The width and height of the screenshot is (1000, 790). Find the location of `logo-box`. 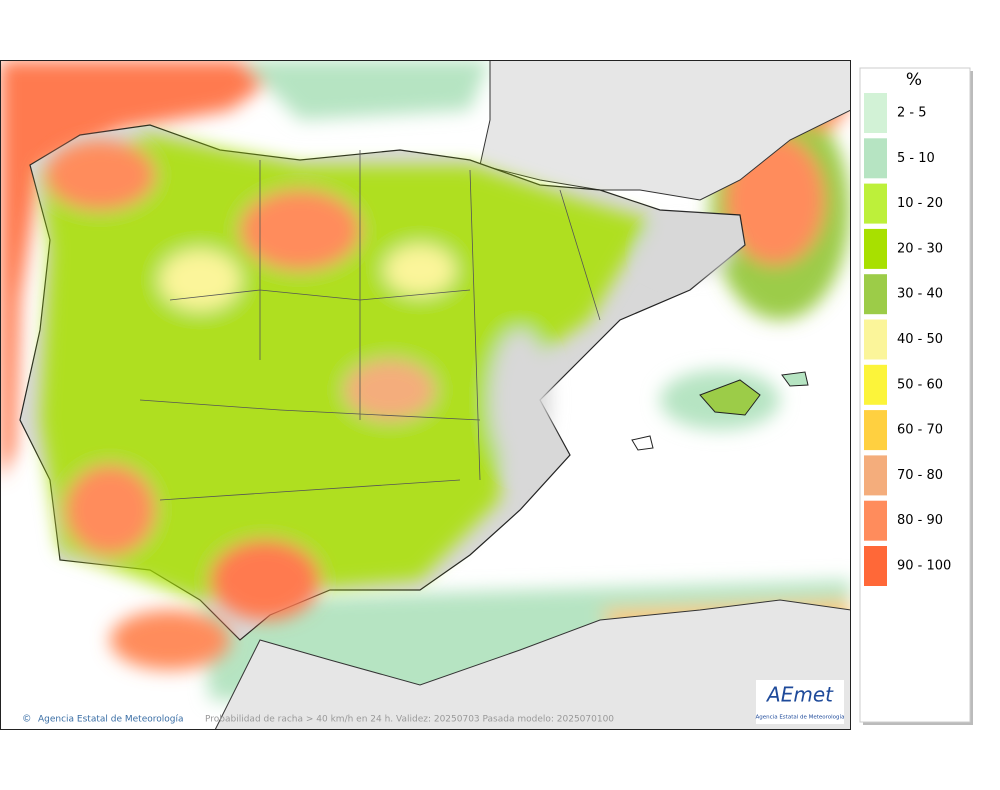

logo-box is located at coordinates (800, 702).